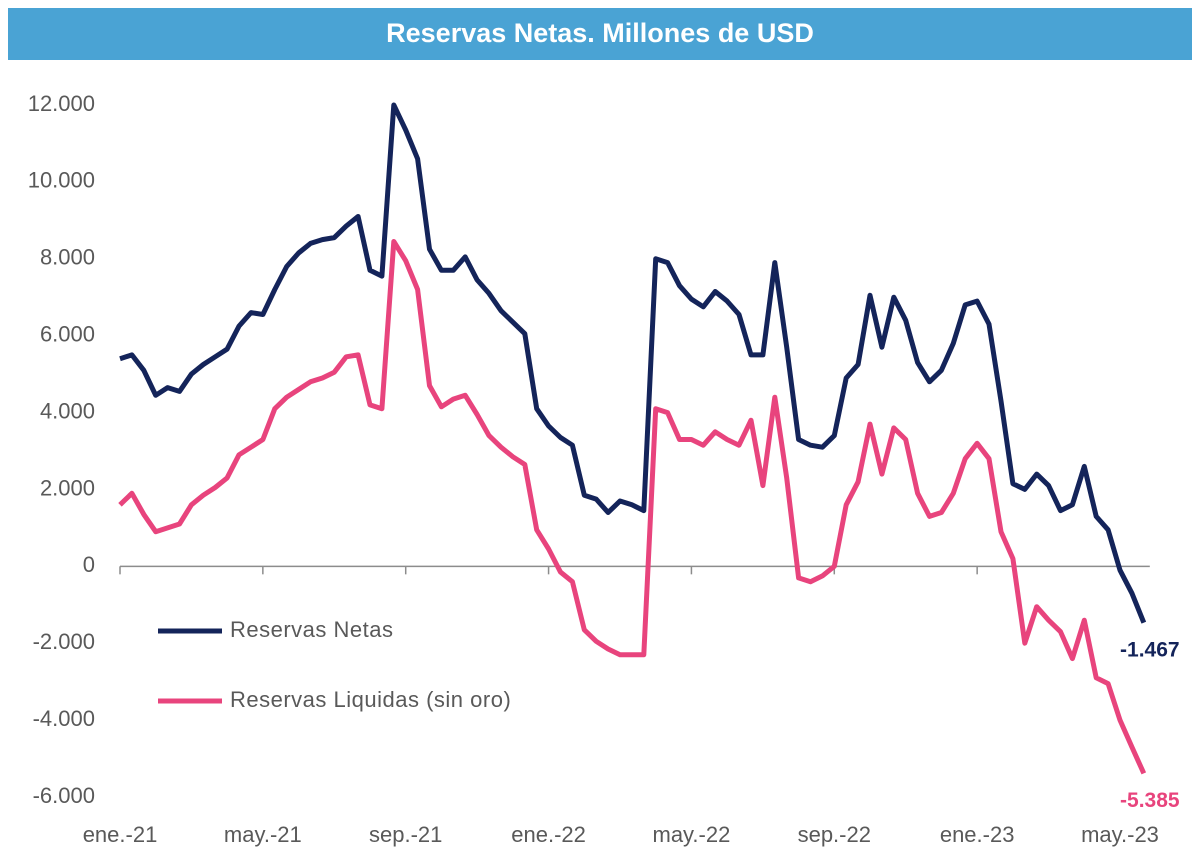 This screenshot has width=1200, height=864. I want to click on data-label: -1.467, so click(1150, 649).